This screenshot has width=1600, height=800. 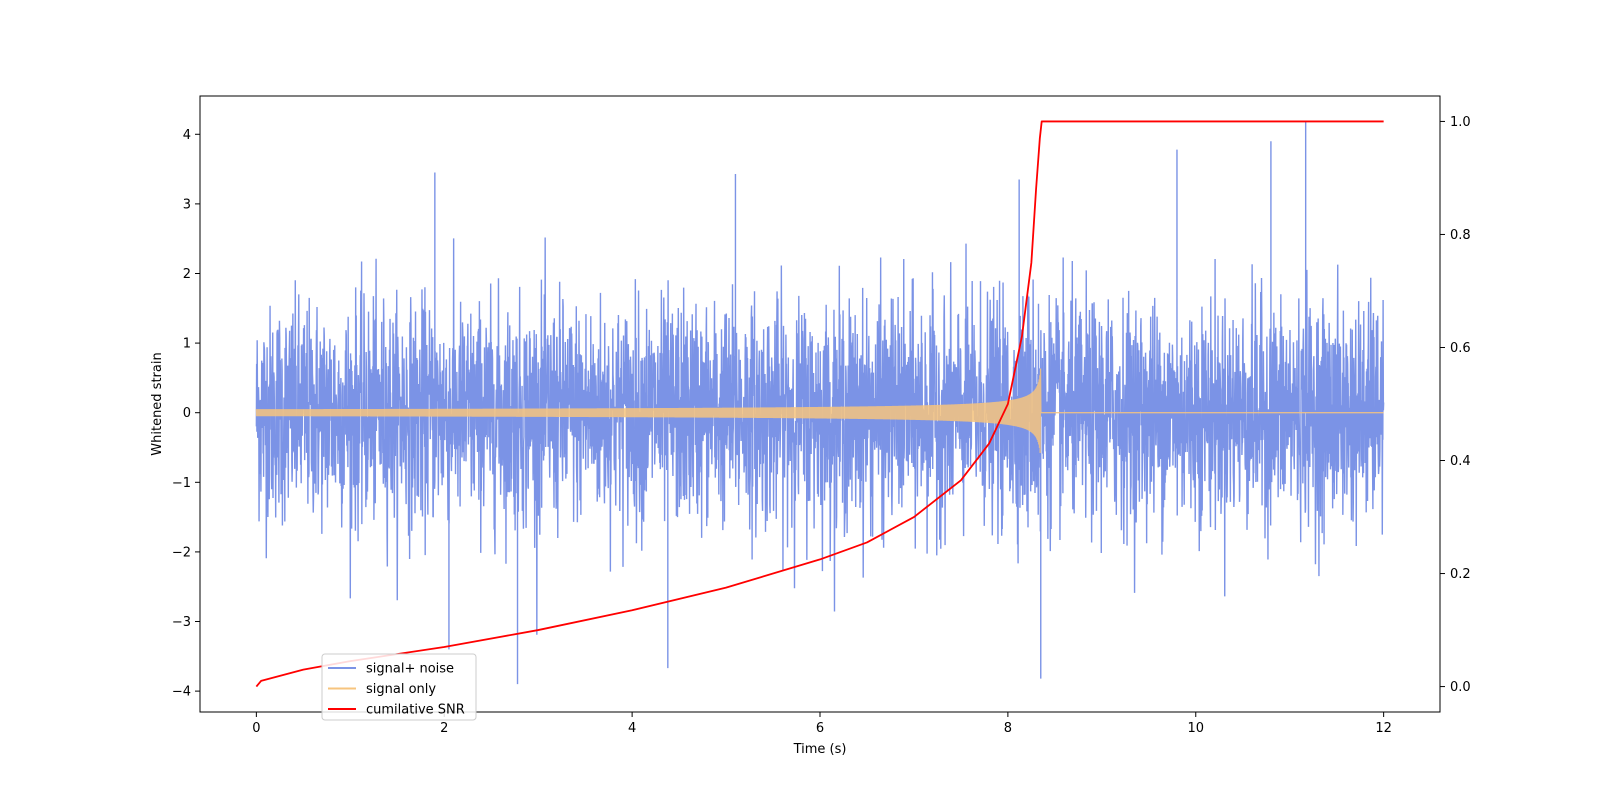 I want to click on y-tick-label: −4, so click(x=181, y=692).